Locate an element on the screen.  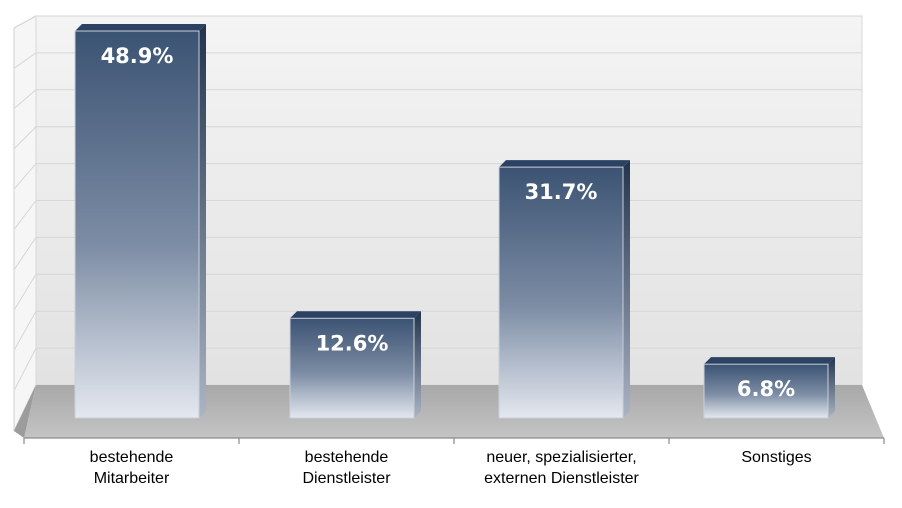
bar: 48.9% is located at coordinates (140, 221).